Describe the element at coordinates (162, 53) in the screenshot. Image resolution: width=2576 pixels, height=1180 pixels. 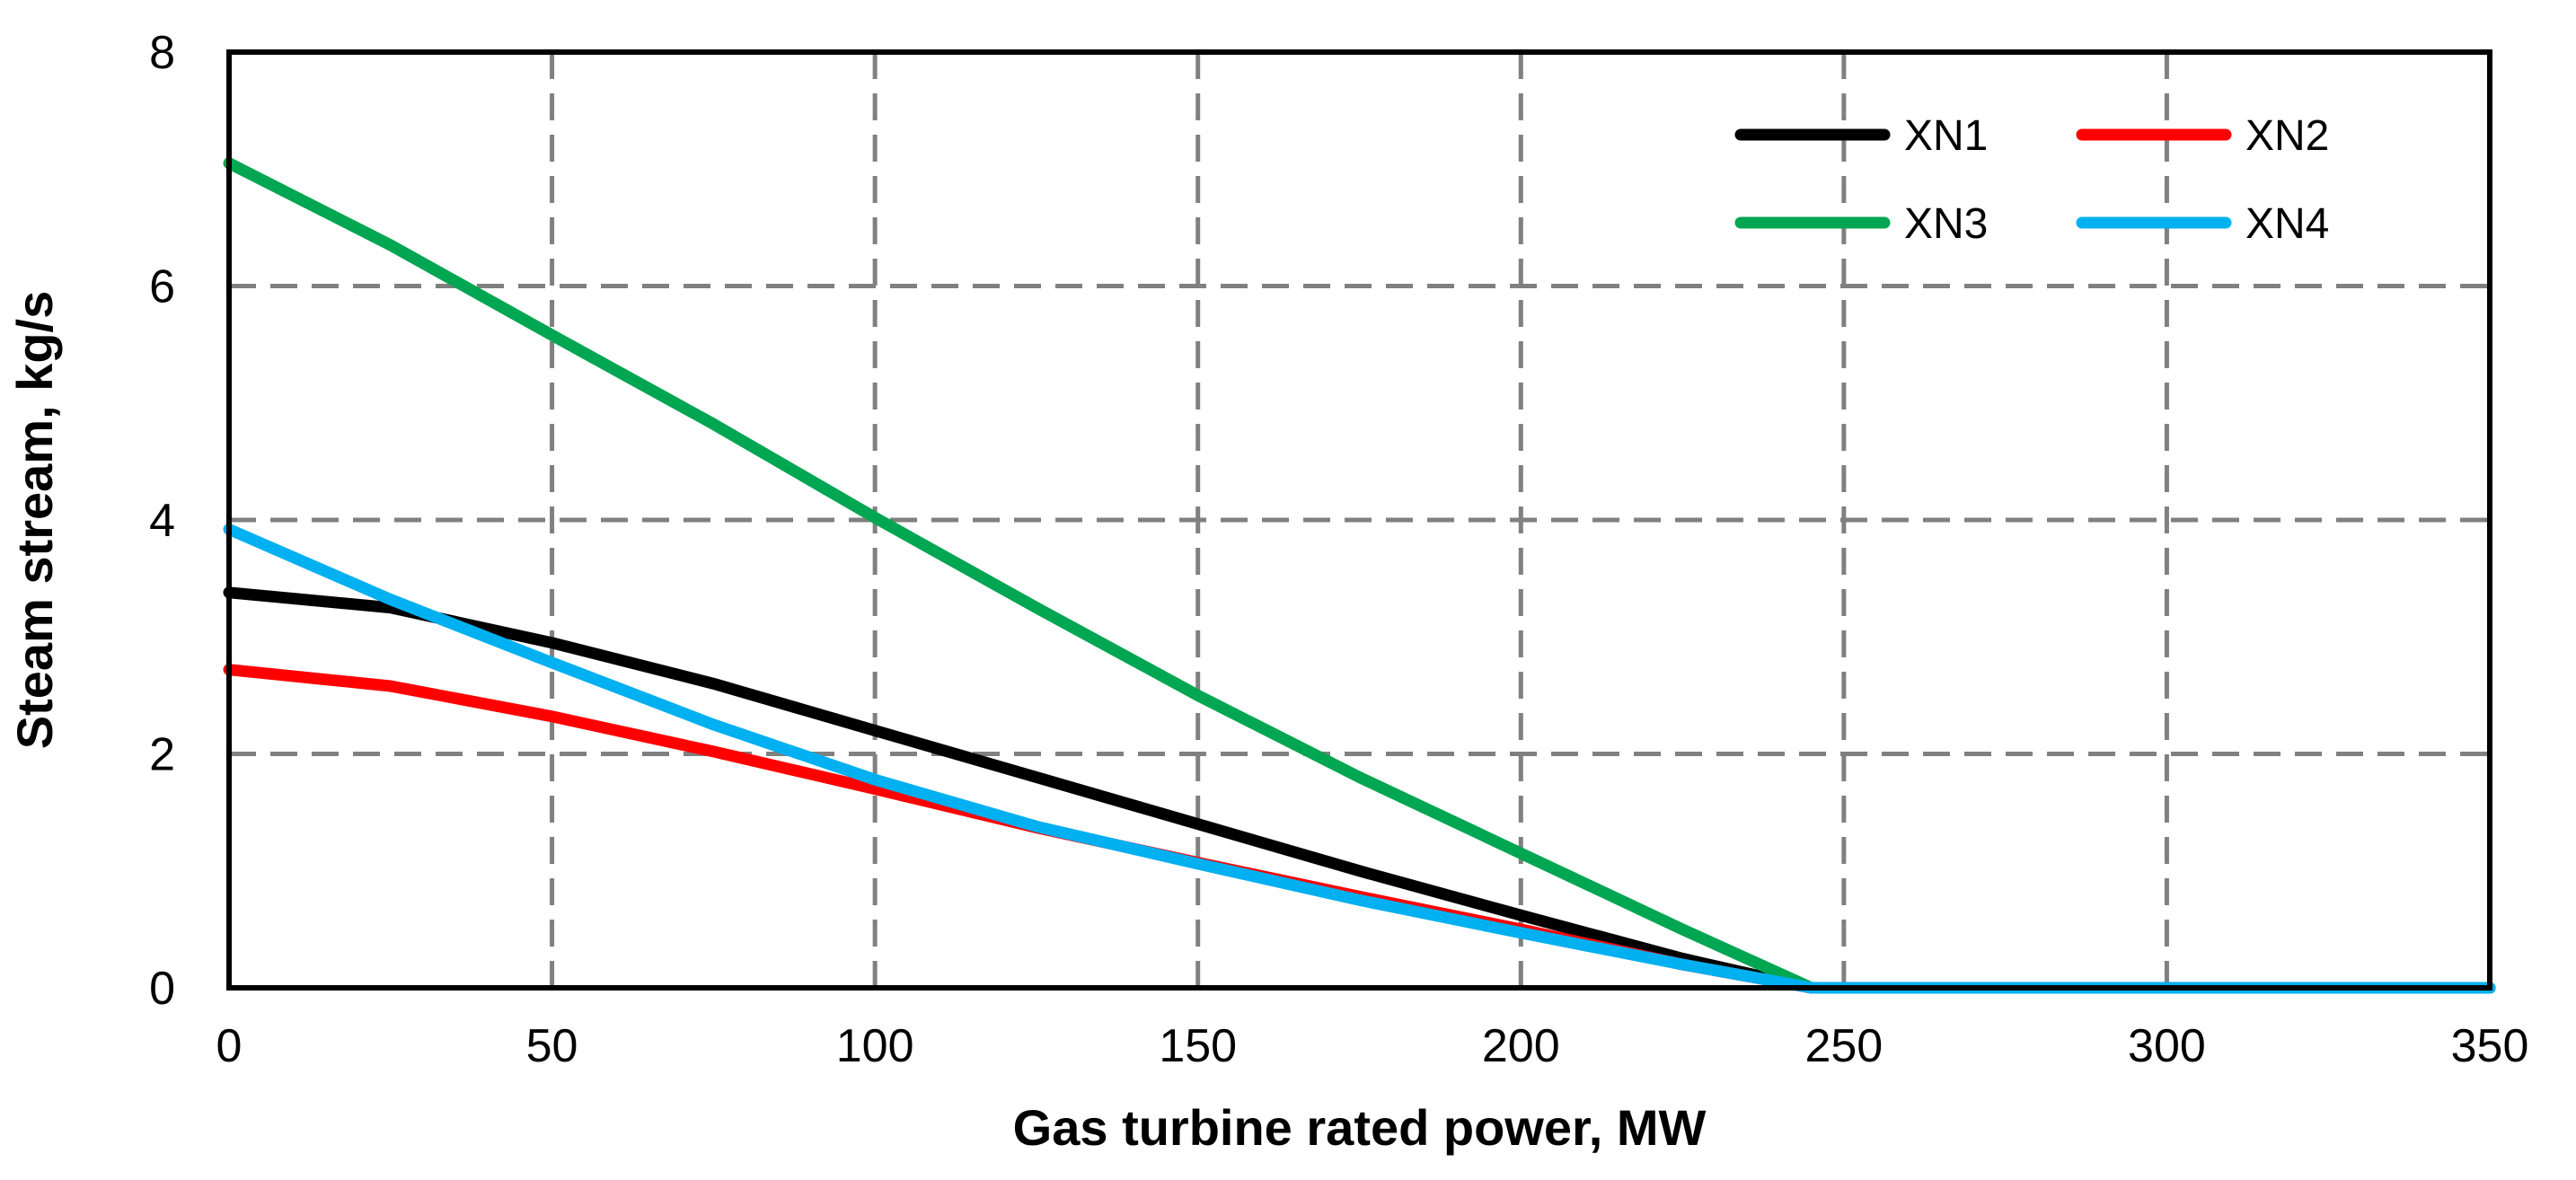
I see `y-tick-label: 8` at that location.